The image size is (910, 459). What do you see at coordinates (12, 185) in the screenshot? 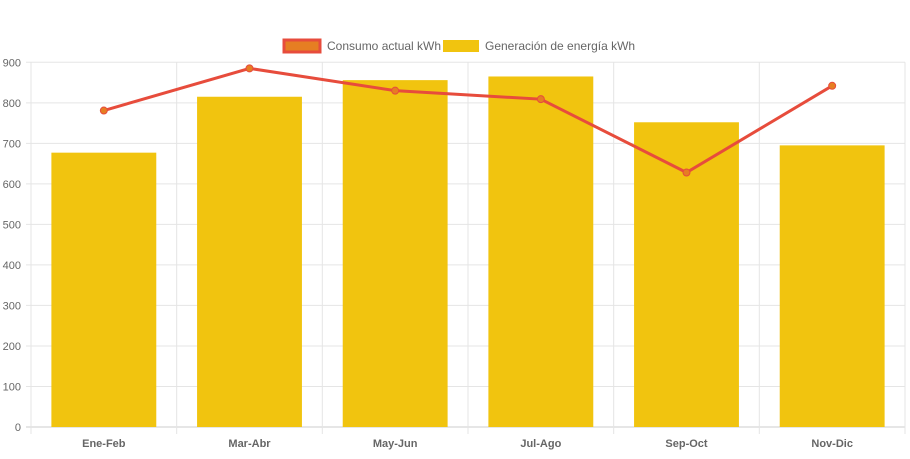
I see `y-tick-label: 600` at bounding box center [12, 185].